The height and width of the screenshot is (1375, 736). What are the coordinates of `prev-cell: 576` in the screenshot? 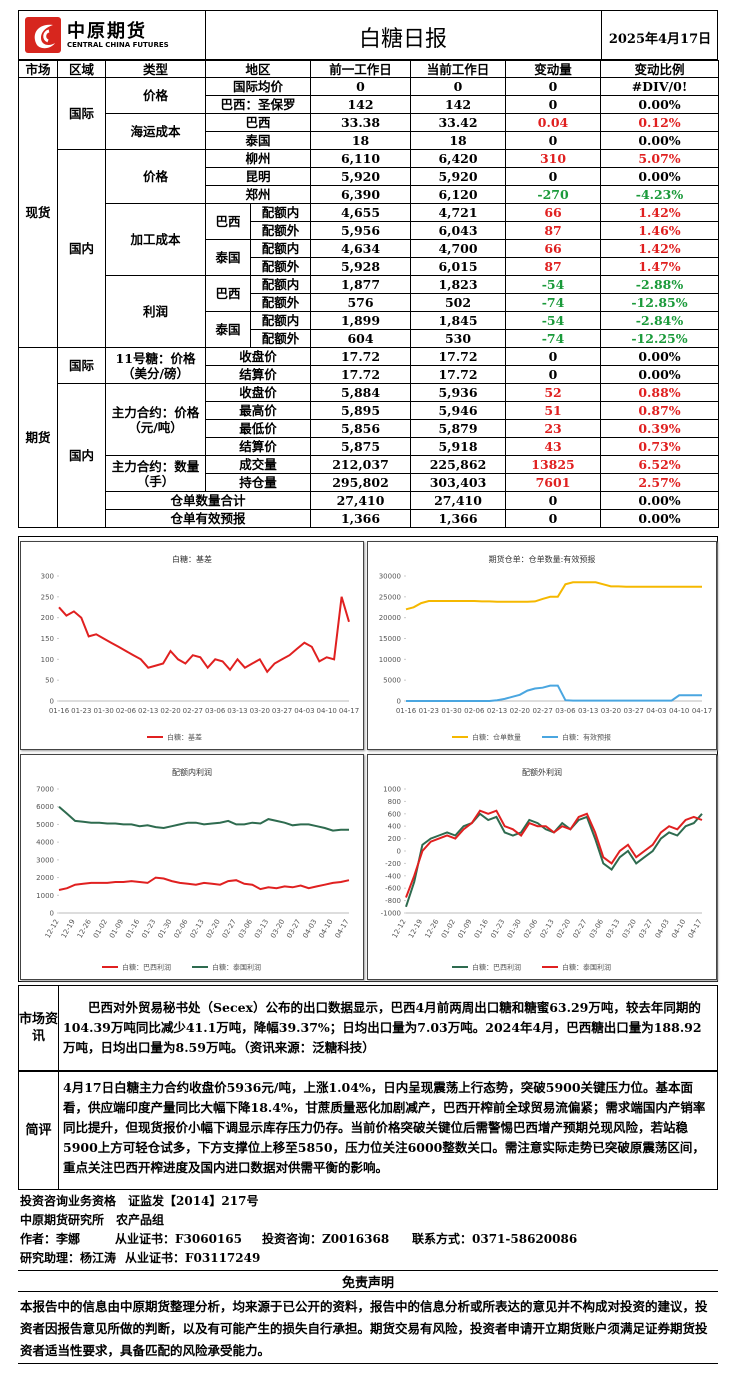 It's located at (361, 302).